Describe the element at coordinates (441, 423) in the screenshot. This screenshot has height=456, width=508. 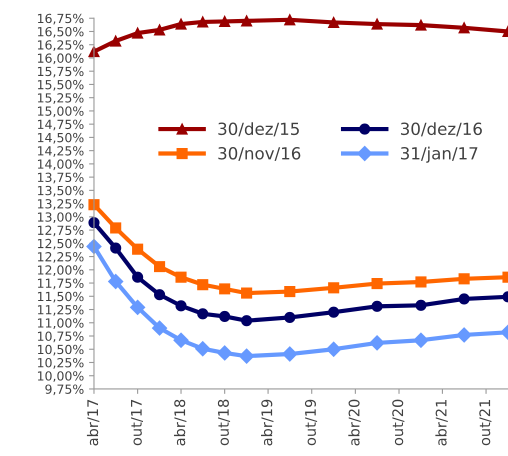
I see `x-tick-label: abr/21` at that location.